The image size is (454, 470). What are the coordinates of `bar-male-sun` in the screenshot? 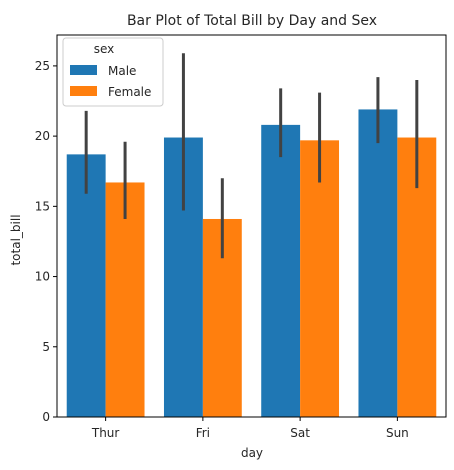 It's located at (378, 263).